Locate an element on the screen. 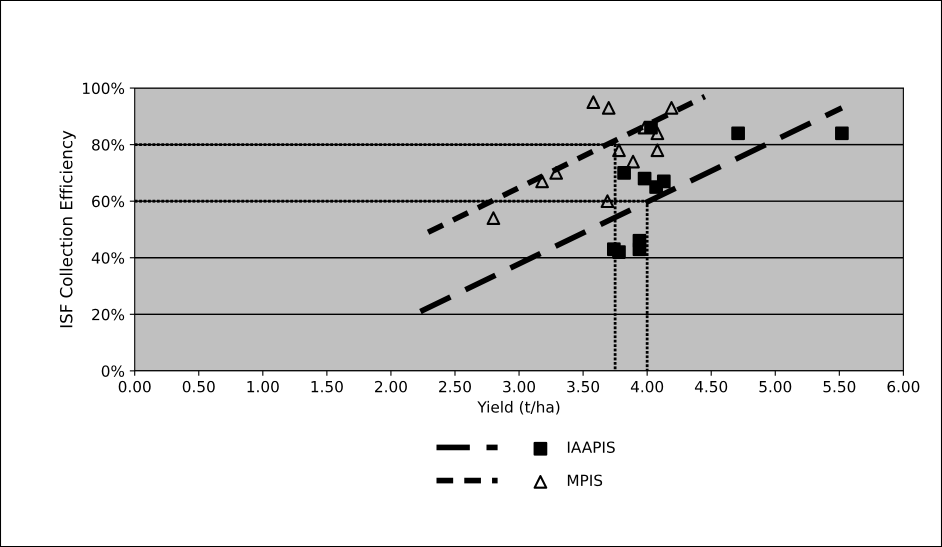 The height and width of the screenshot is (547, 942). y-axis-title: ISF Collection Efficiency is located at coordinates (68, 229).